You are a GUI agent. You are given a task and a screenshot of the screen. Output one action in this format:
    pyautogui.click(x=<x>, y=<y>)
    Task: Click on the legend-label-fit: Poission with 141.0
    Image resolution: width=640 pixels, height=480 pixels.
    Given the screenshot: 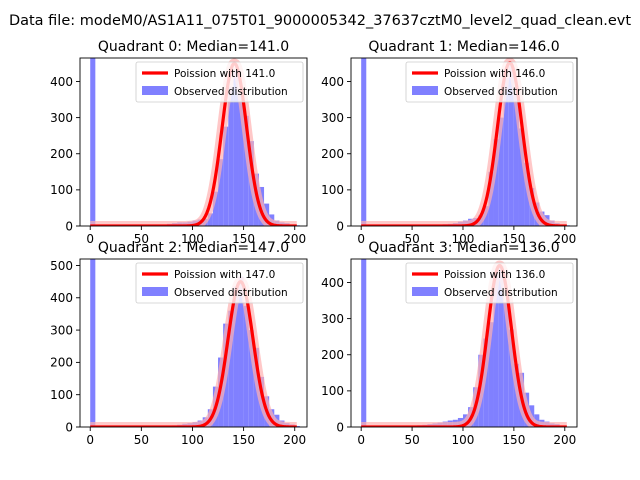 What is the action you would take?
    pyautogui.click(x=224, y=74)
    